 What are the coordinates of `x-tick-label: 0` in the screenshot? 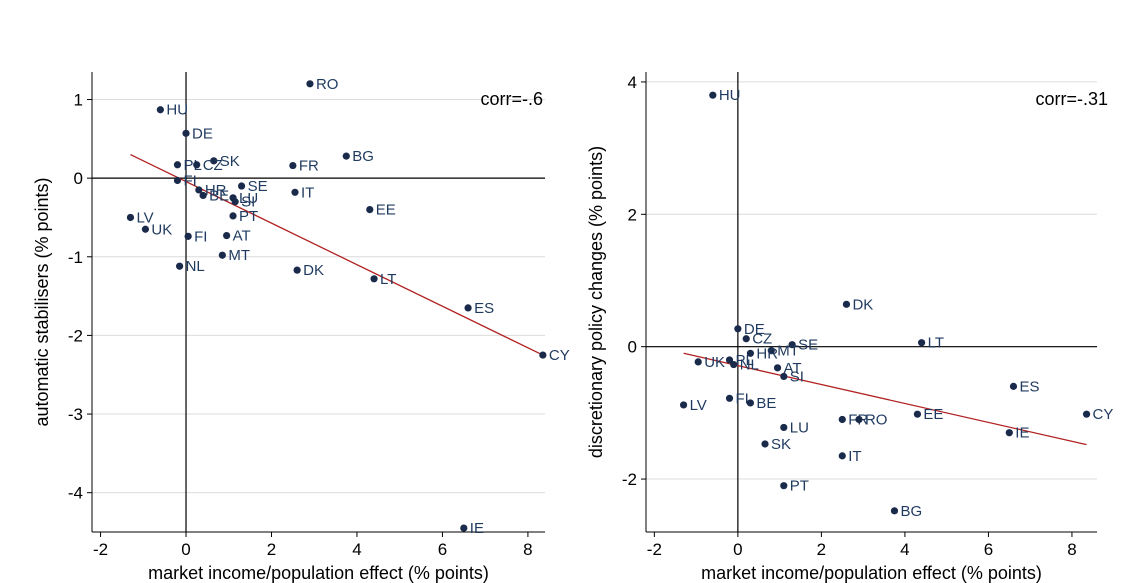 It's located at (185, 549).